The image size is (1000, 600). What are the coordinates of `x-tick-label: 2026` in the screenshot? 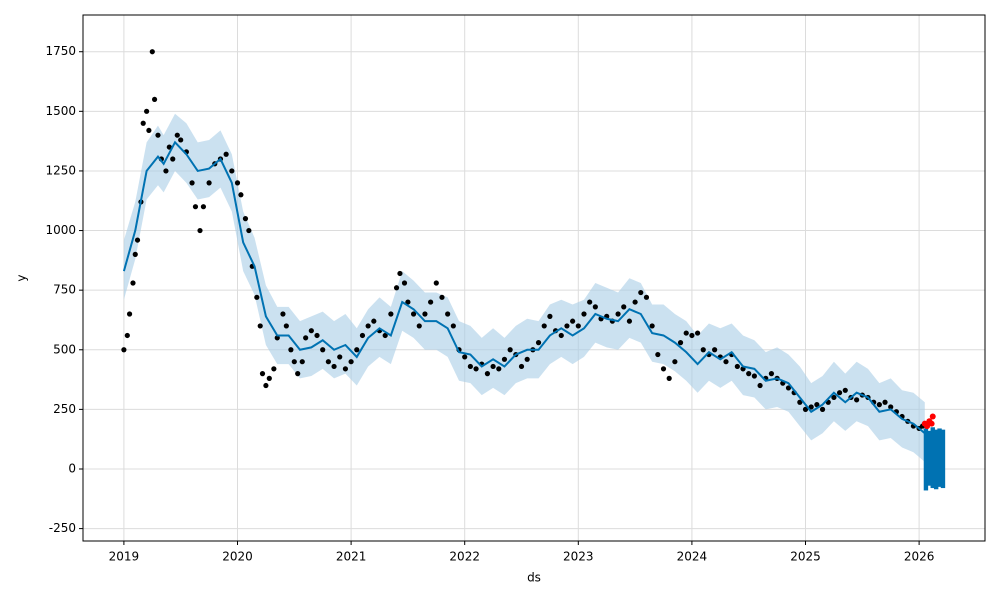 It's located at (919, 557).